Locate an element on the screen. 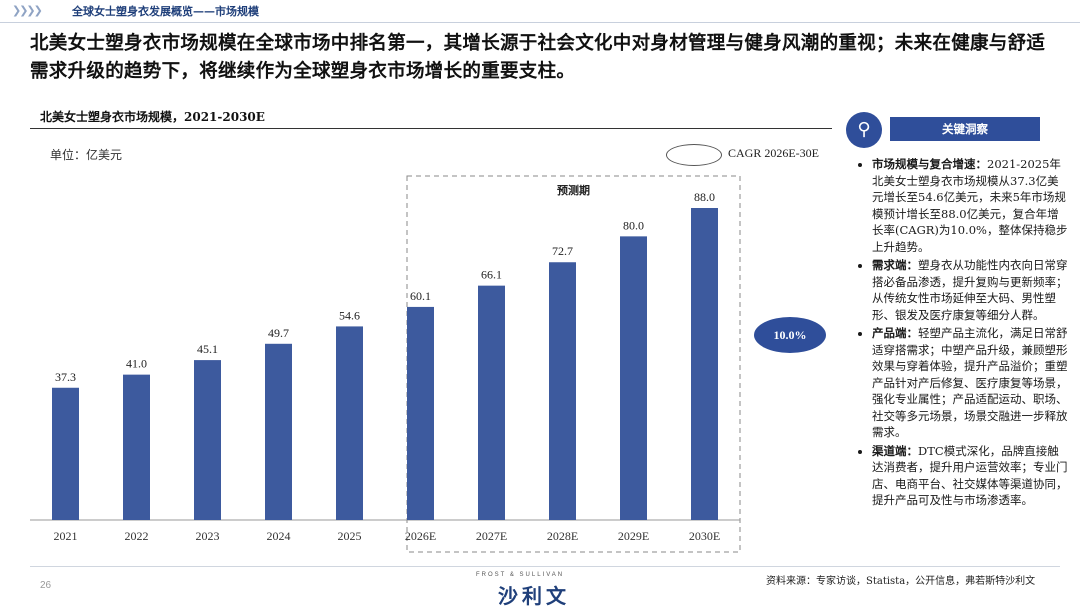 This screenshot has width=1080, height=609. insight-item-head: 市场规模与复合增速： is located at coordinates (929, 164).